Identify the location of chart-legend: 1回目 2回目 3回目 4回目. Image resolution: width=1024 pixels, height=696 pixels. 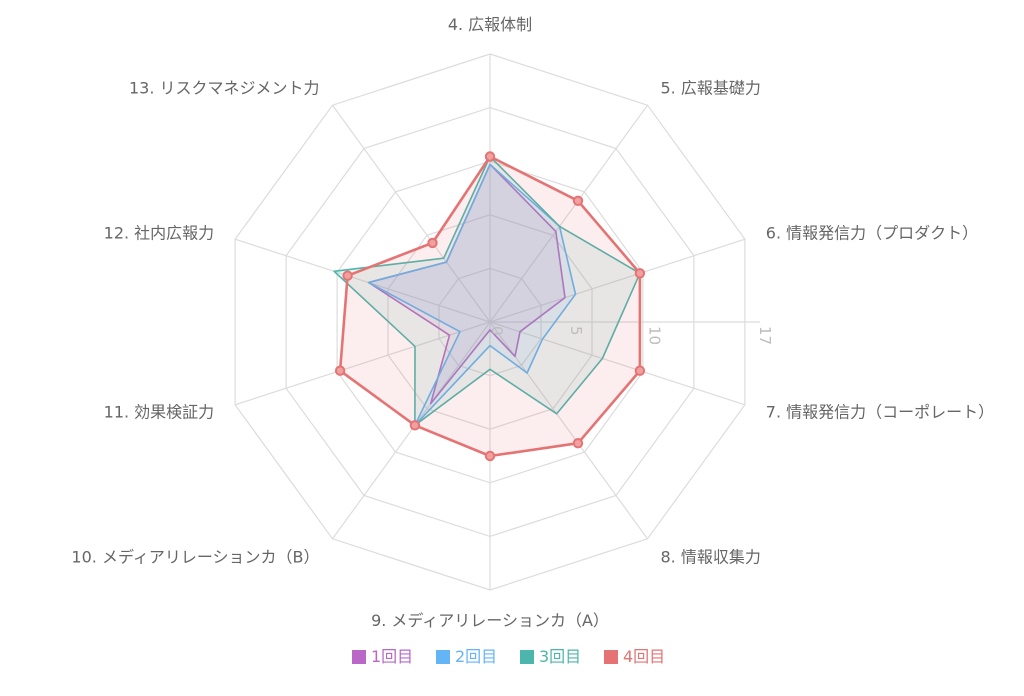
(508, 656).